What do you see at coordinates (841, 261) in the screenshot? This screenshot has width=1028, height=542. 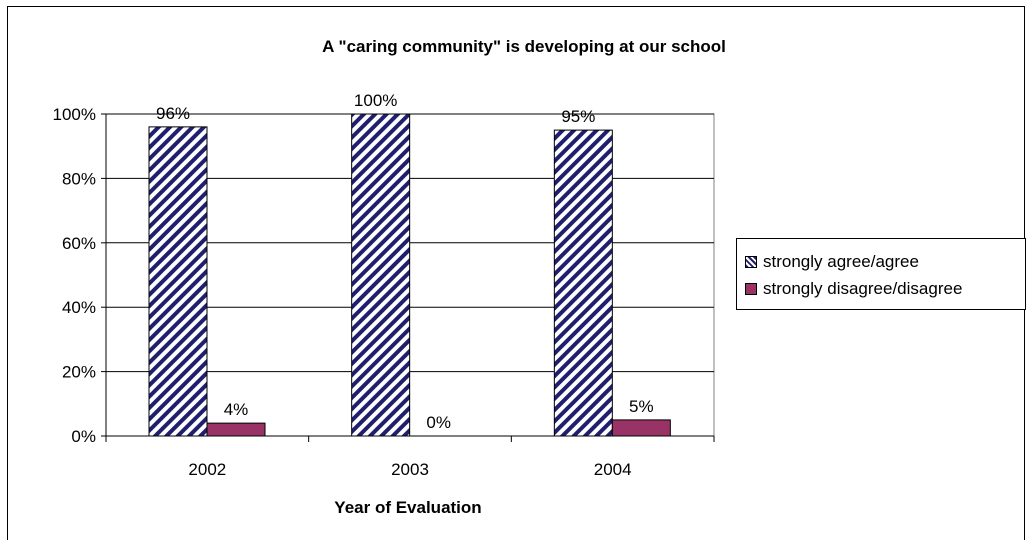 I see `legend-label-agree: strongly agree/agree` at bounding box center [841, 261].